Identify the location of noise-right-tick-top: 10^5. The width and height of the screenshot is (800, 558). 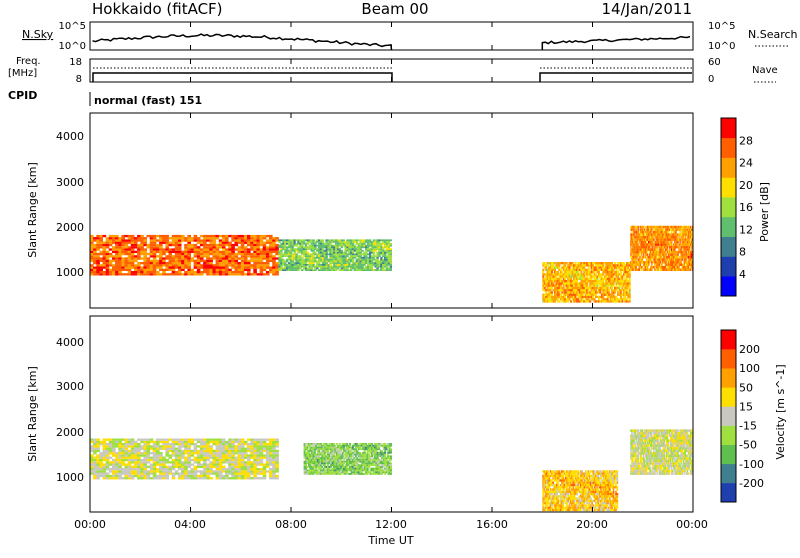
(721, 26).